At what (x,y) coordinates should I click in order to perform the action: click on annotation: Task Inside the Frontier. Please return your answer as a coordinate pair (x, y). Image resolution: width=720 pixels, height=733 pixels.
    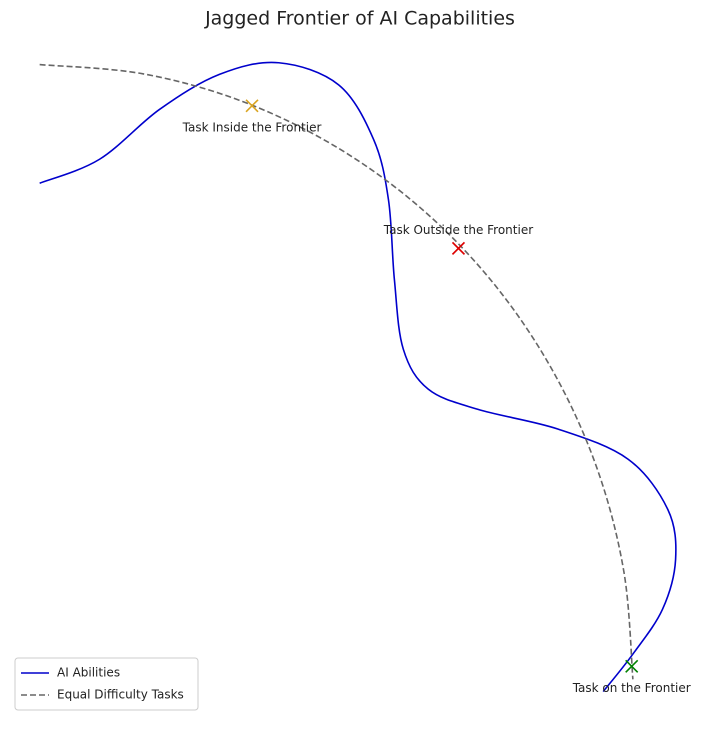
    Looking at the image, I should click on (252, 127).